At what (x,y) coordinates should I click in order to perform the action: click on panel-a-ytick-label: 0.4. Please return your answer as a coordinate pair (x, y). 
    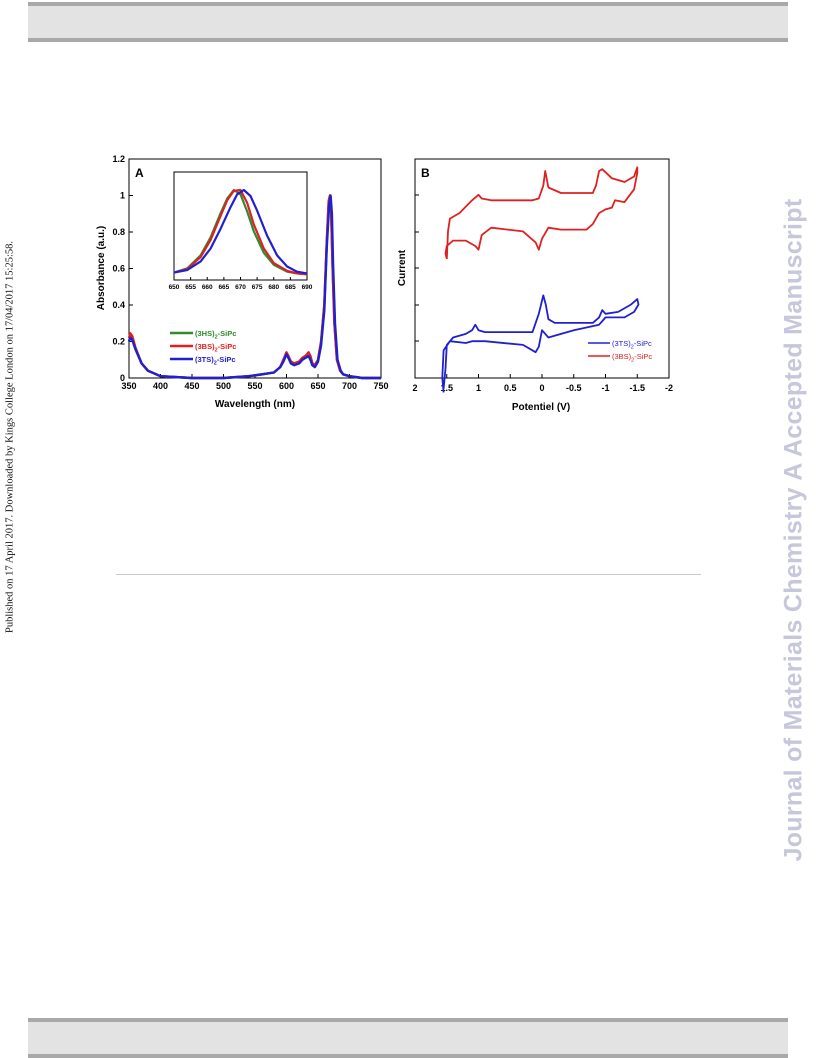
    Looking at the image, I should click on (118, 305).